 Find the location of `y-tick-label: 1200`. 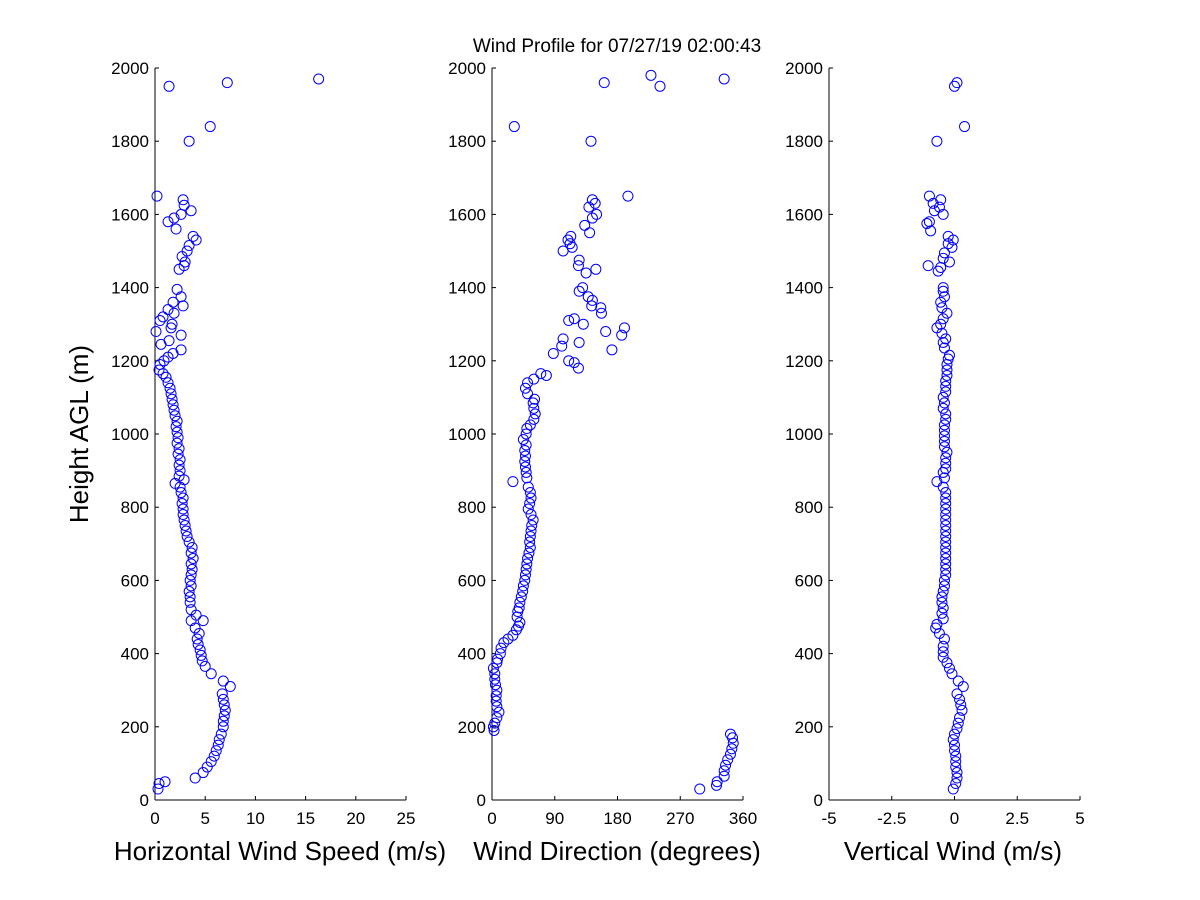

y-tick-label: 1200 is located at coordinates (467, 361).